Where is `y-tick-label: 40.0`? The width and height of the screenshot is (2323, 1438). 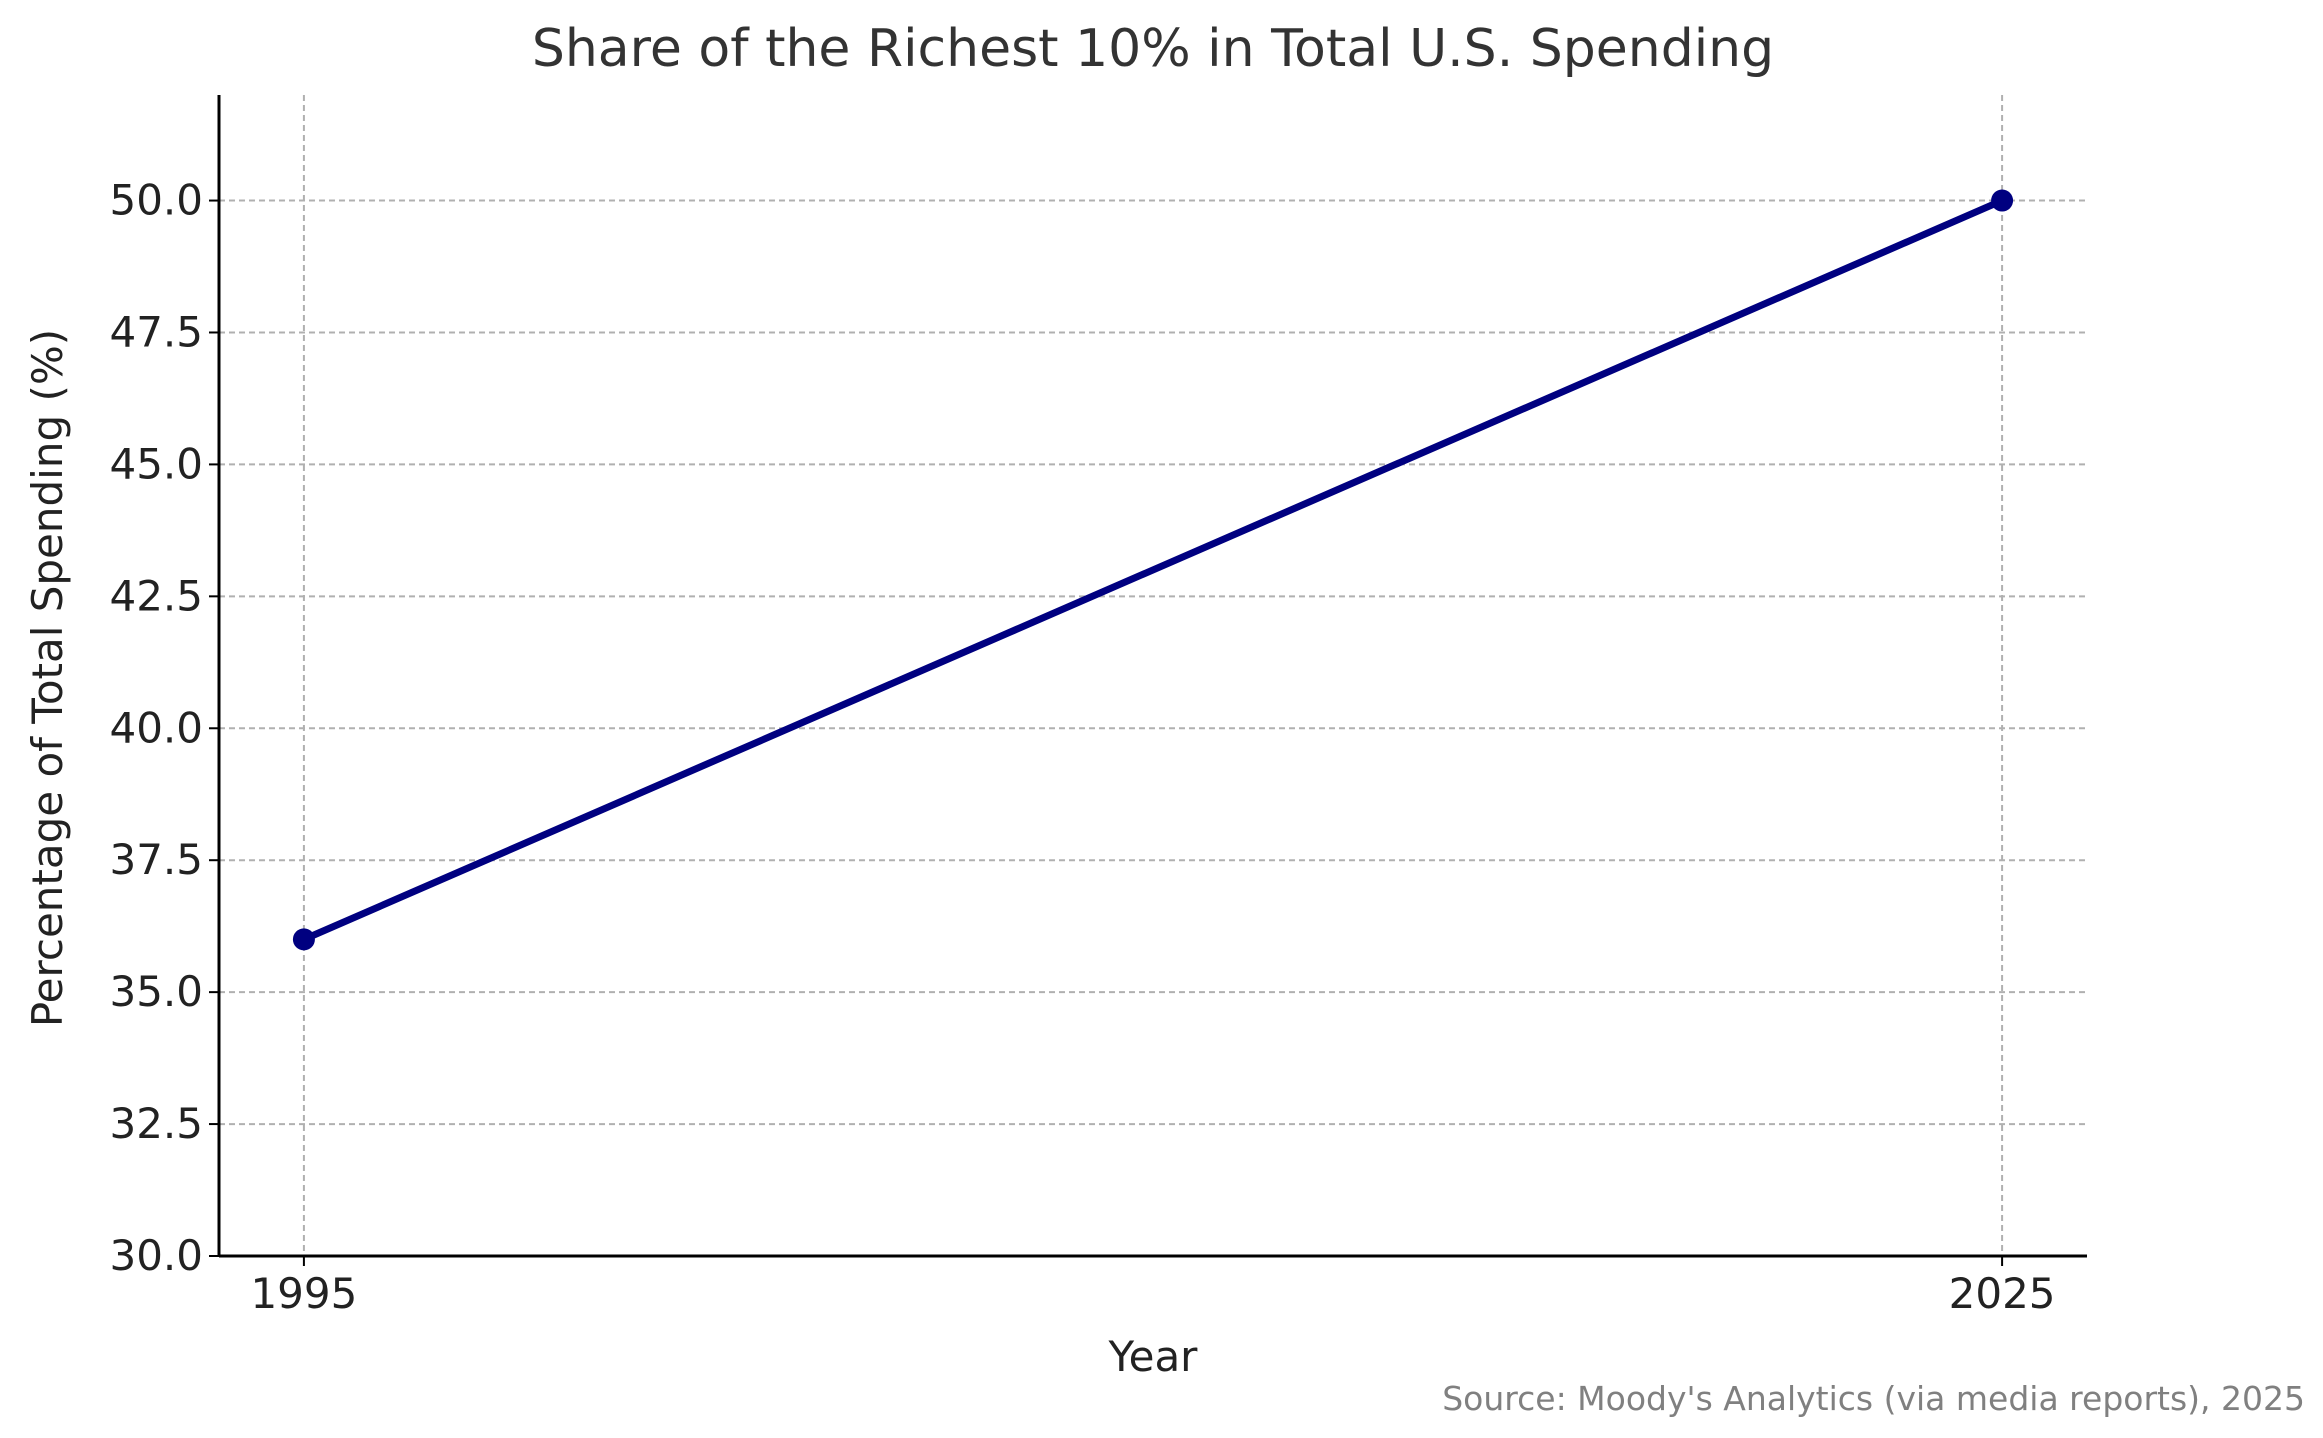 y-tick-label: 40.0 is located at coordinates (156, 727).